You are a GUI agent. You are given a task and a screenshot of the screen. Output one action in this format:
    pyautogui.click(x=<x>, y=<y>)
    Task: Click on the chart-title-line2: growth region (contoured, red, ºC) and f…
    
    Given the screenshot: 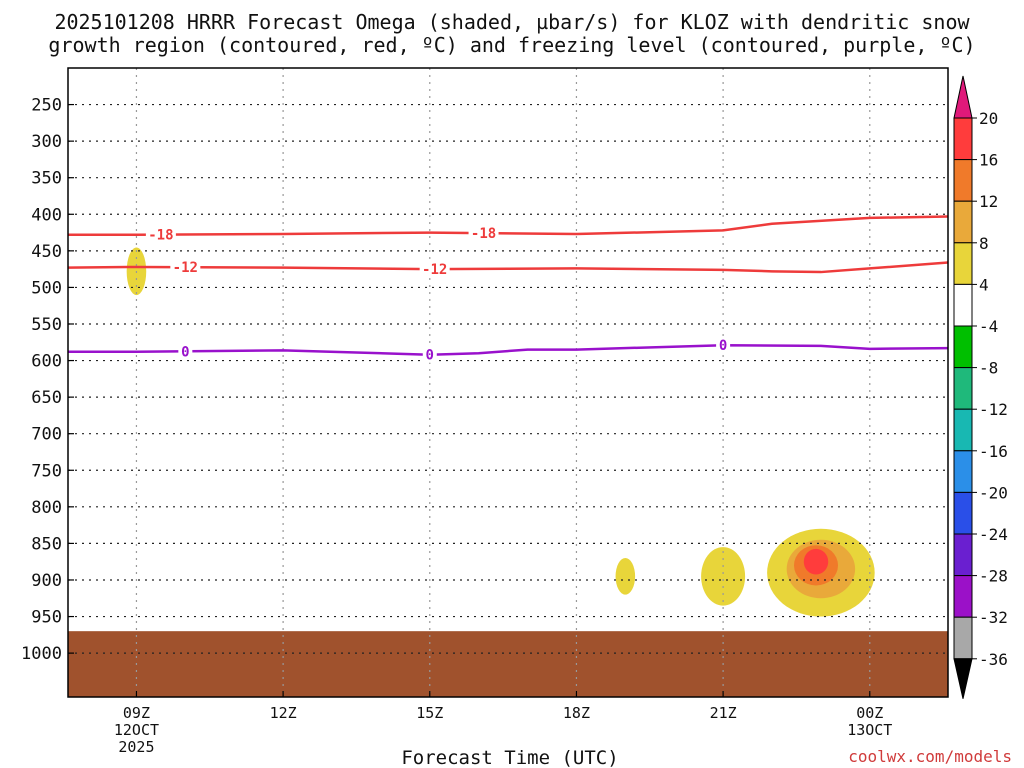 What is the action you would take?
    pyautogui.click(x=511, y=45)
    